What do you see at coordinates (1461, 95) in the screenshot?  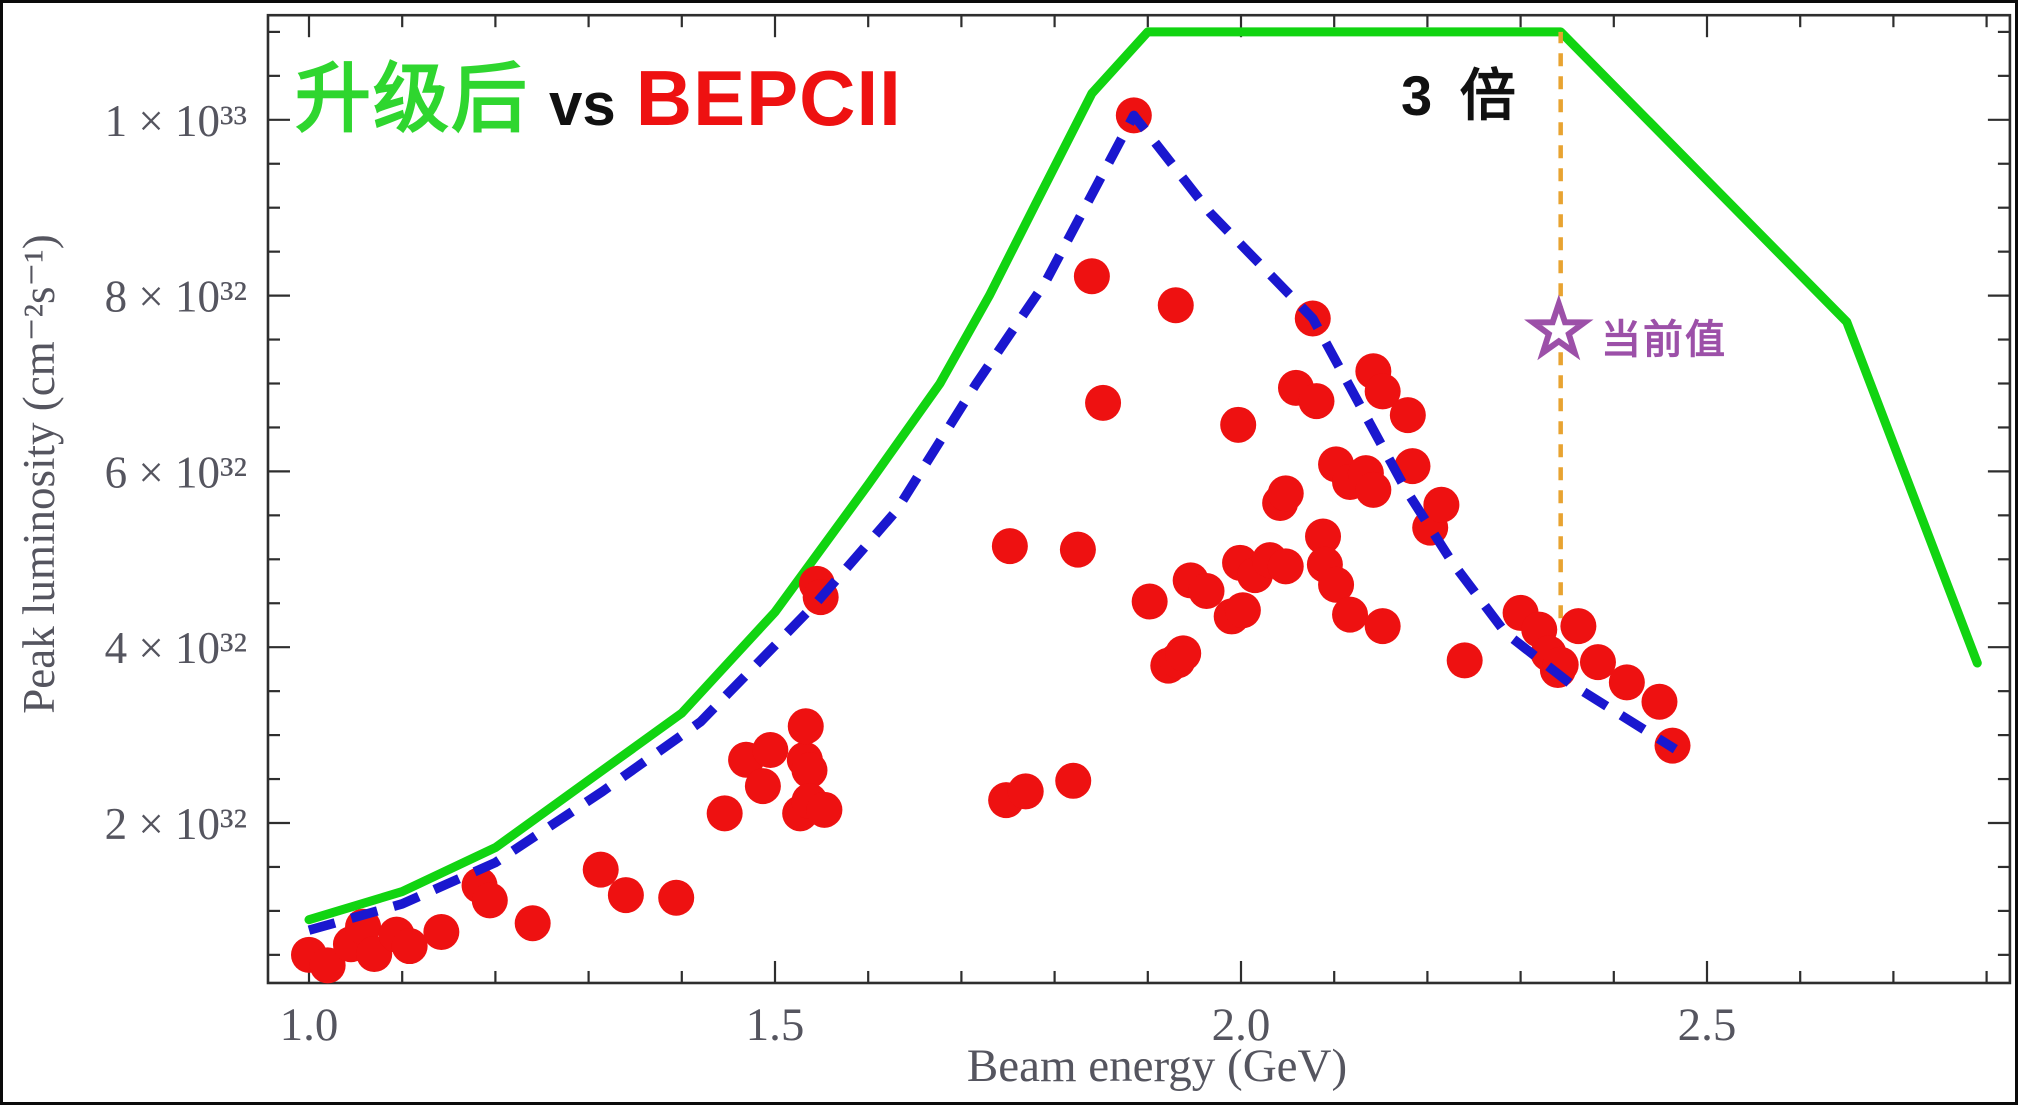 I see `three-times-annotation: 3 倍` at bounding box center [1461, 95].